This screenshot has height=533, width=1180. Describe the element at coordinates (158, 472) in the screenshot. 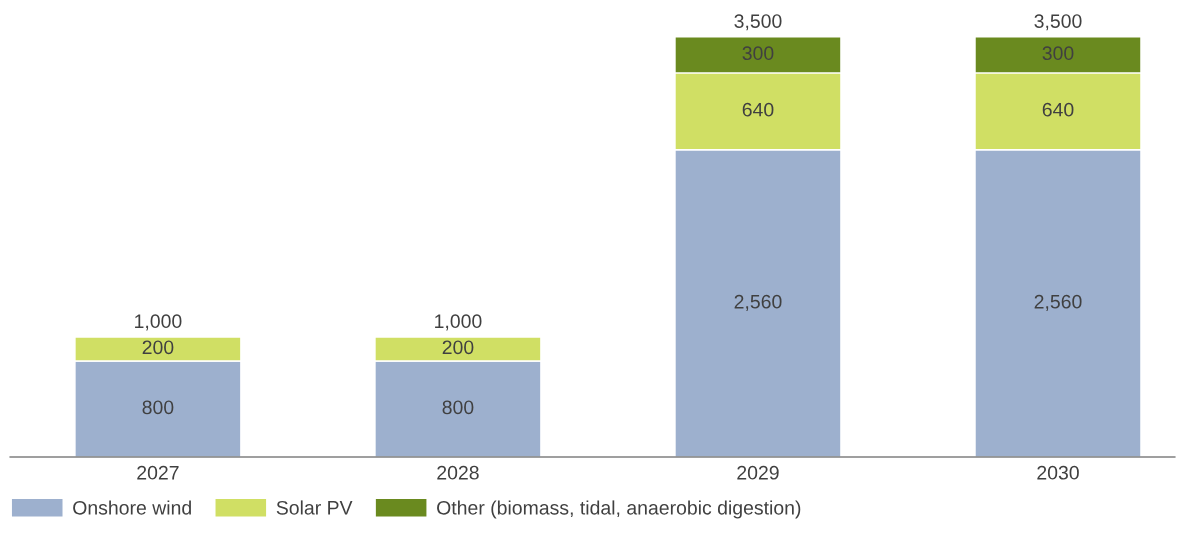

I see `x-tick-label: 2027` at that location.